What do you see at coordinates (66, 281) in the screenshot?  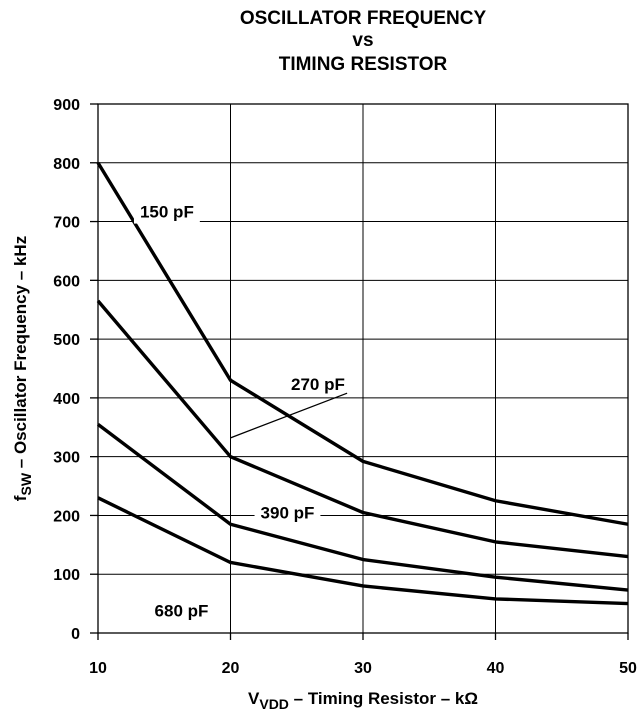 I see `y-tick-label: 600` at bounding box center [66, 281].